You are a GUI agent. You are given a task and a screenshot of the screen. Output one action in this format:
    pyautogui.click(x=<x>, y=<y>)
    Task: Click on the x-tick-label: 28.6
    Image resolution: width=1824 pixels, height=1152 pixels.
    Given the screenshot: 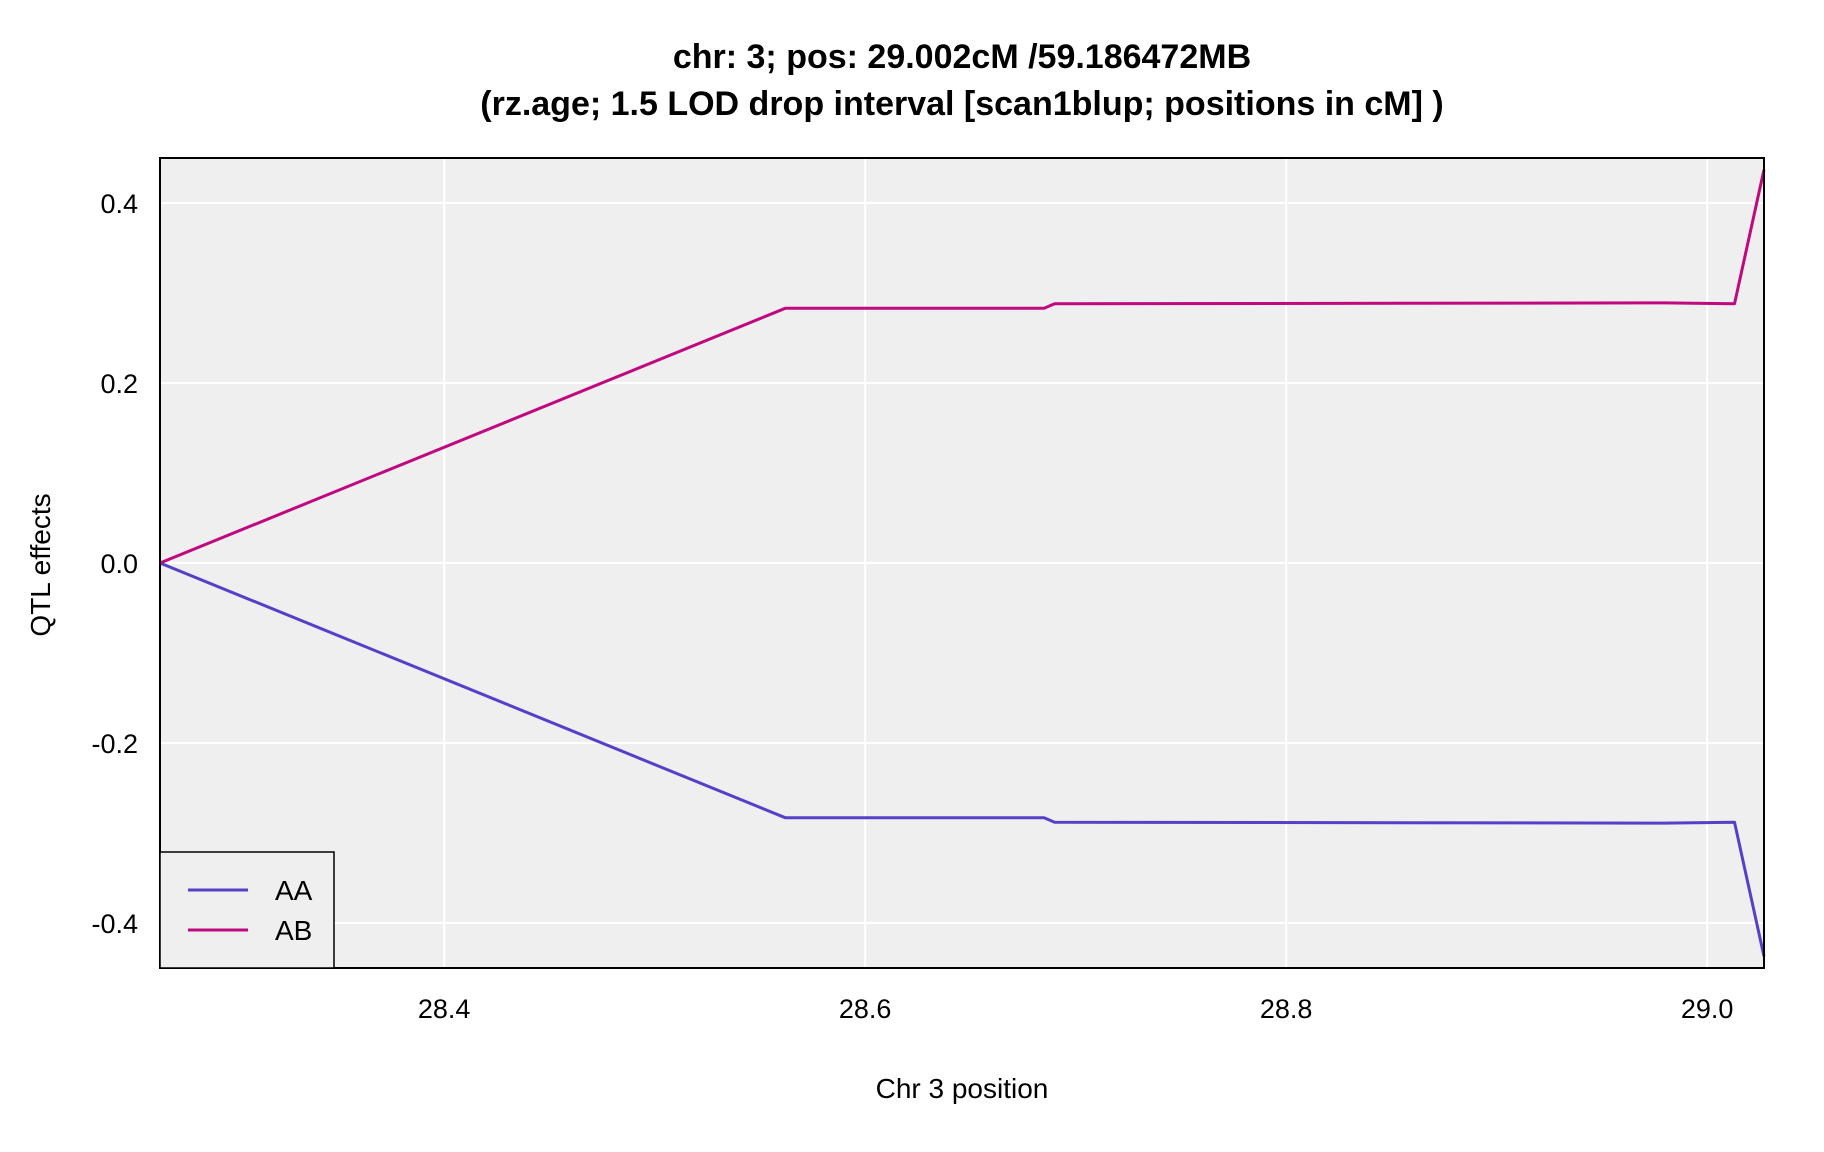 What is the action you would take?
    pyautogui.click(x=865, y=1009)
    